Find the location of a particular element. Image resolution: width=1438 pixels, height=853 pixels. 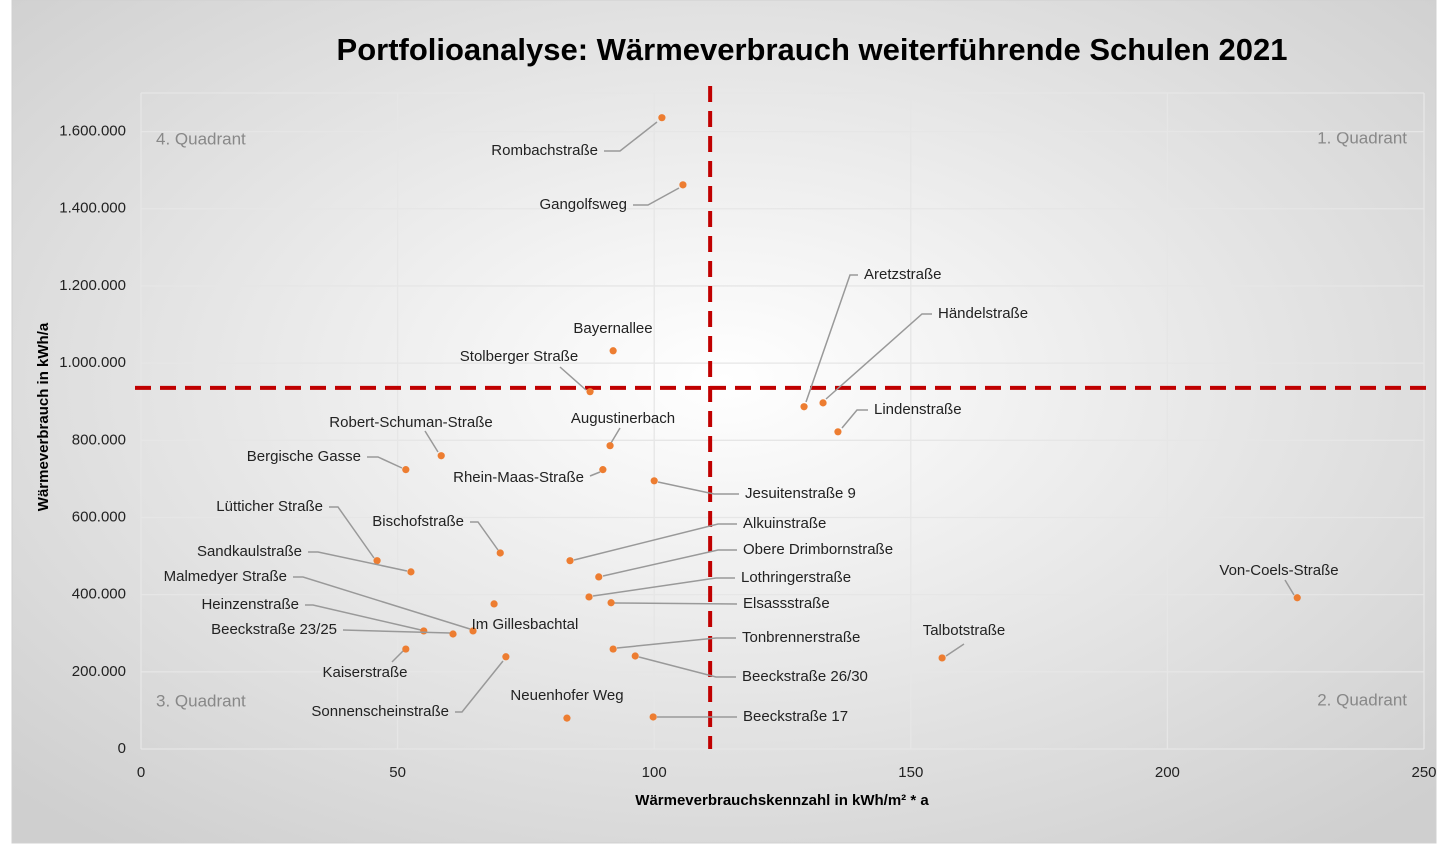

y-tick-label: 600.000 is located at coordinates (99, 516).